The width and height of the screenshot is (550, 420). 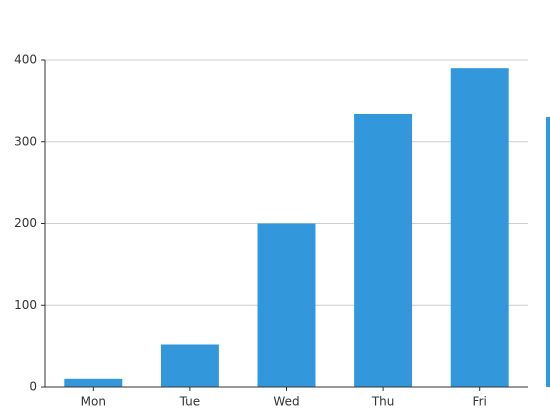 I want to click on y-tick-label: 200, so click(x=25, y=223).